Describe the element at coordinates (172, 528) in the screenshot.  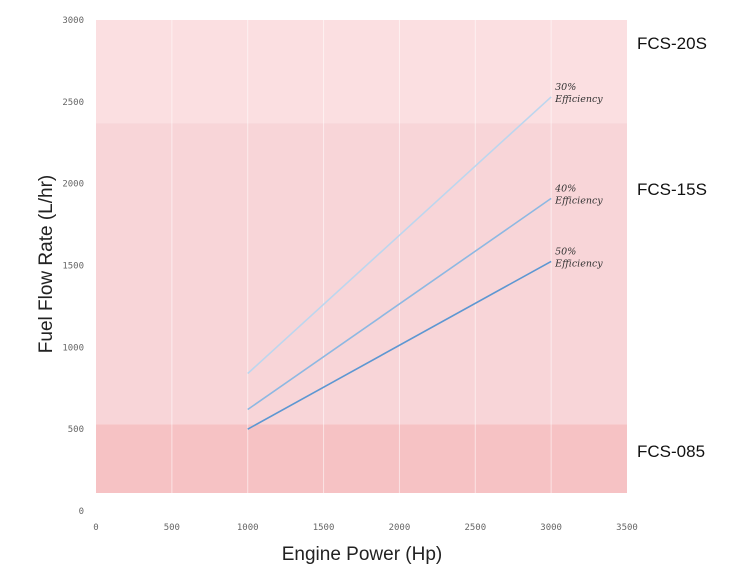
I see `x-tick-label-1: 500` at that location.